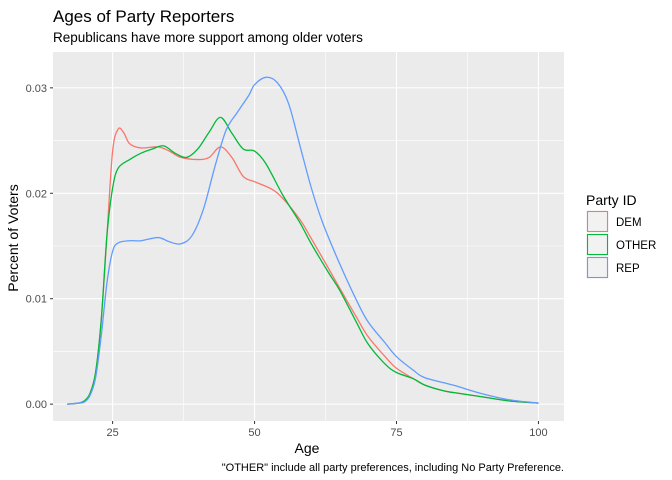  What do you see at coordinates (620, 236) in the screenshot?
I see `legend: Party ID DEM OTHER REP` at bounding box center [620, 236].